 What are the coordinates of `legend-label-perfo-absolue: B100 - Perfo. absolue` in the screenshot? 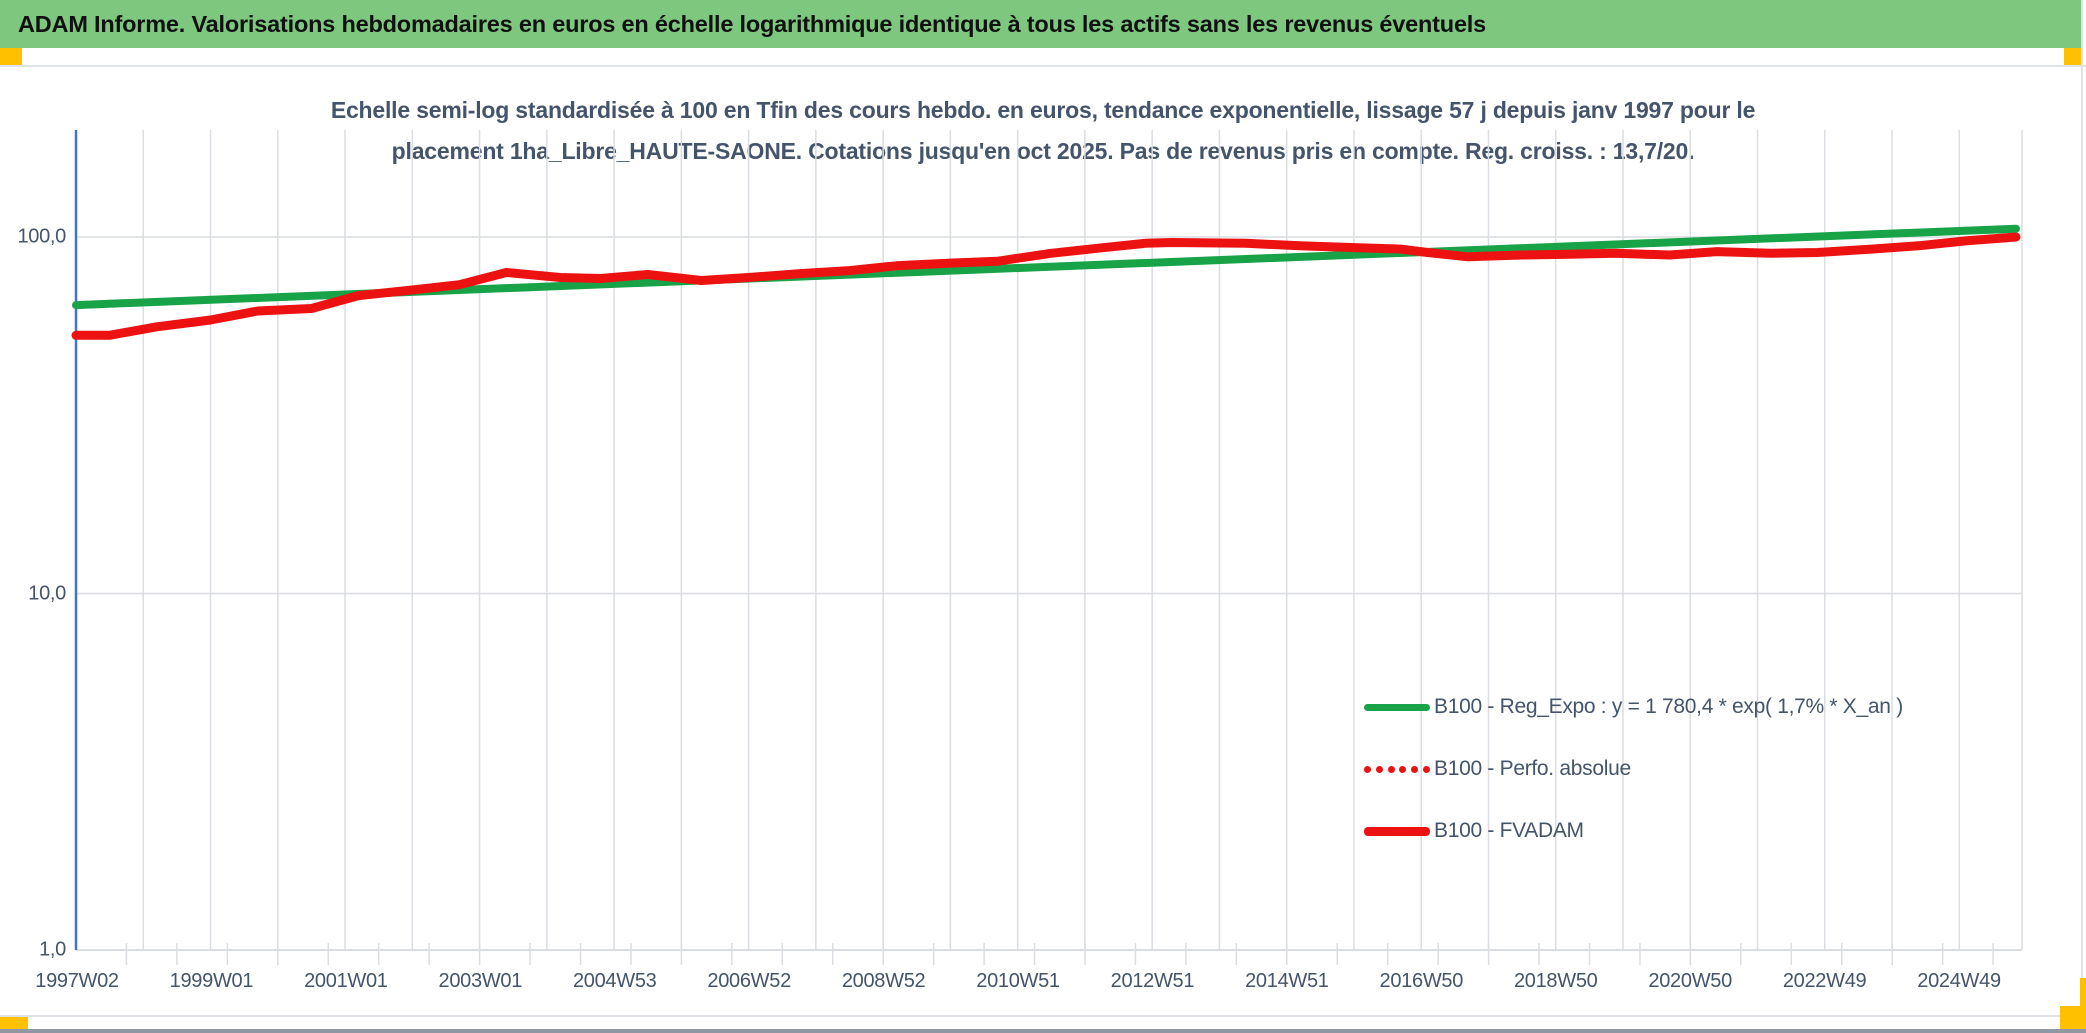 It's located at (1532, 768).